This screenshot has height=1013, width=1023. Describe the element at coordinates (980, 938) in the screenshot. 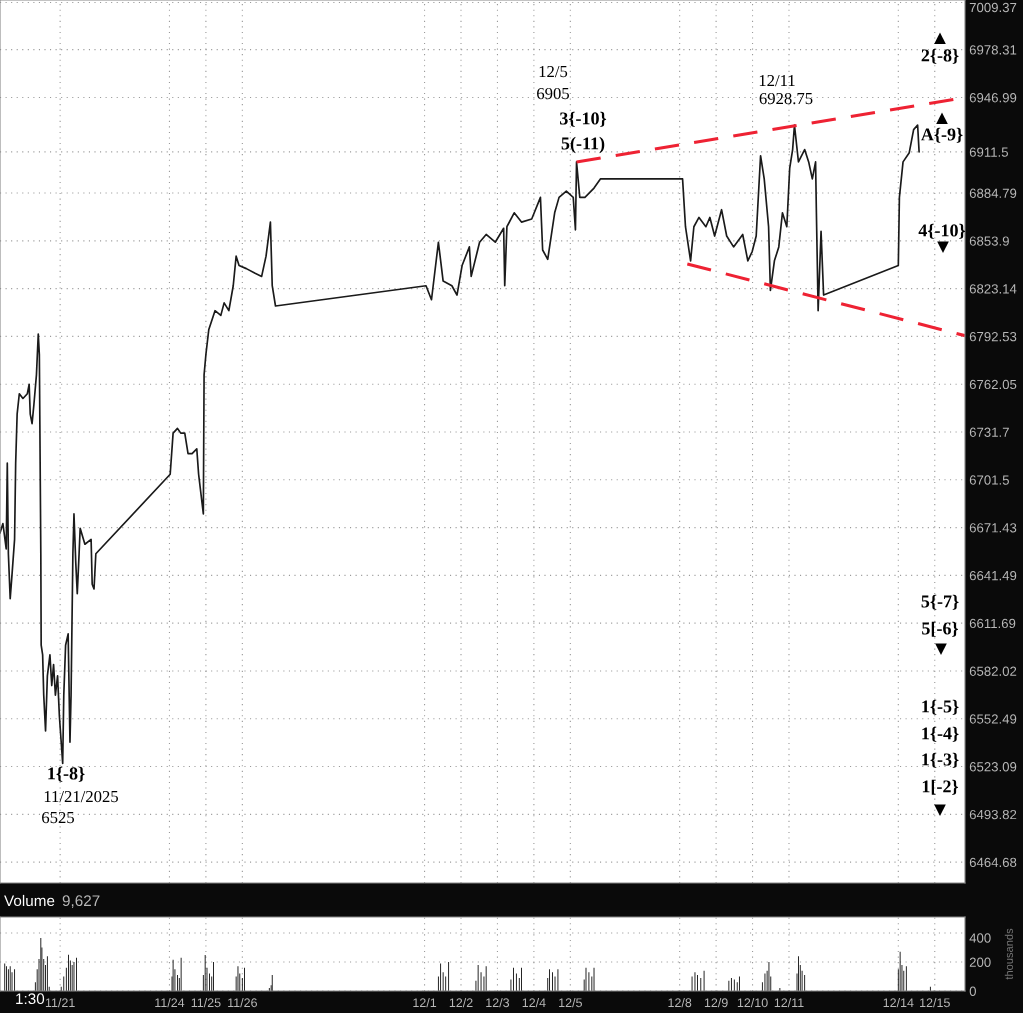

I see `y-tick-label: 400` at that location.